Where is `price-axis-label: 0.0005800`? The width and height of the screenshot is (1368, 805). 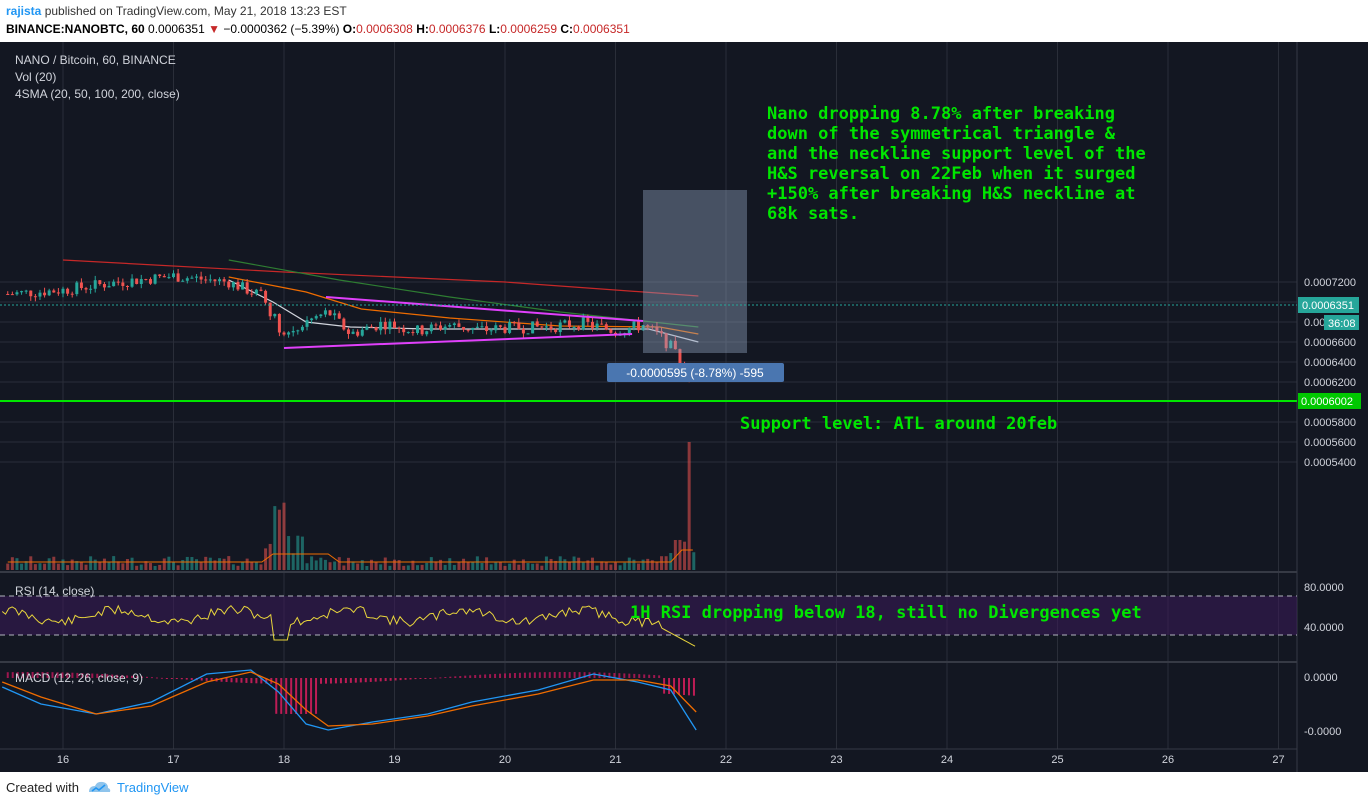 price-axis-label: 0.0005800 is located at coordinates (1330, 423).